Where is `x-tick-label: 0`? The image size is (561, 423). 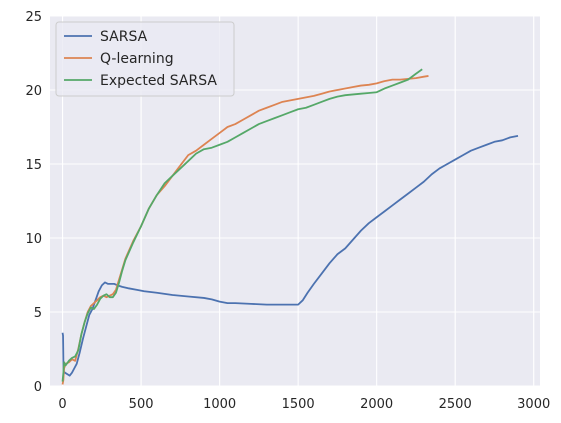 x-tick-label: 0 is located at coordinates (62, 404).